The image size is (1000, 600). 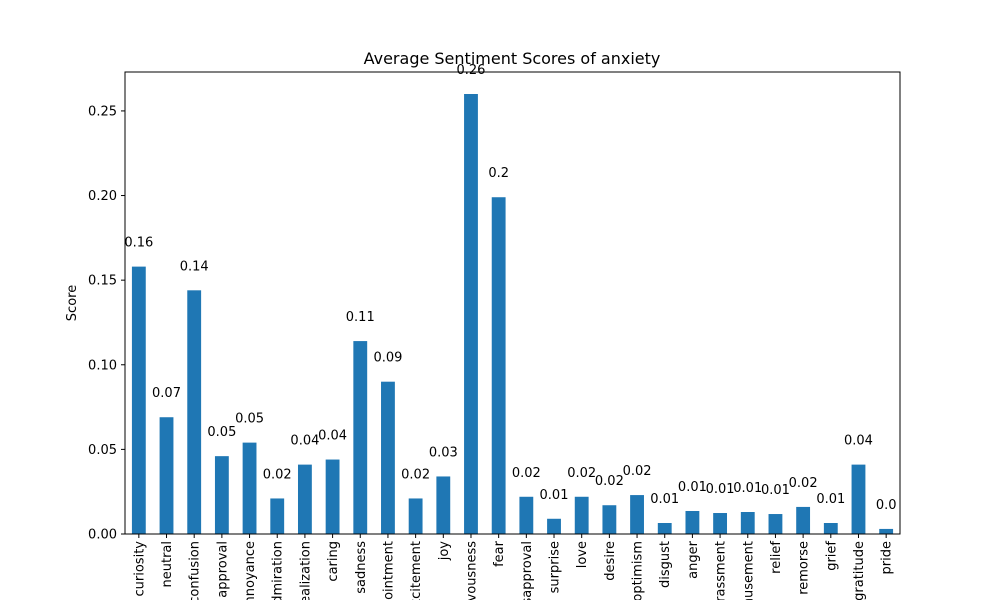 I want to click on y-tick-label: 0.20, so click(x=102, y=196).